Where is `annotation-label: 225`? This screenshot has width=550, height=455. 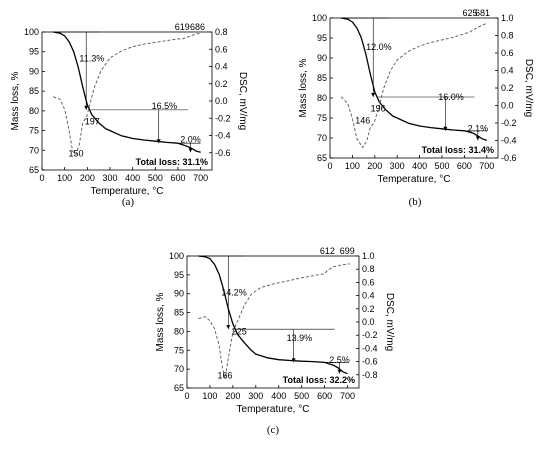
annotation-label: 225 is located at coordinates (239, 331).